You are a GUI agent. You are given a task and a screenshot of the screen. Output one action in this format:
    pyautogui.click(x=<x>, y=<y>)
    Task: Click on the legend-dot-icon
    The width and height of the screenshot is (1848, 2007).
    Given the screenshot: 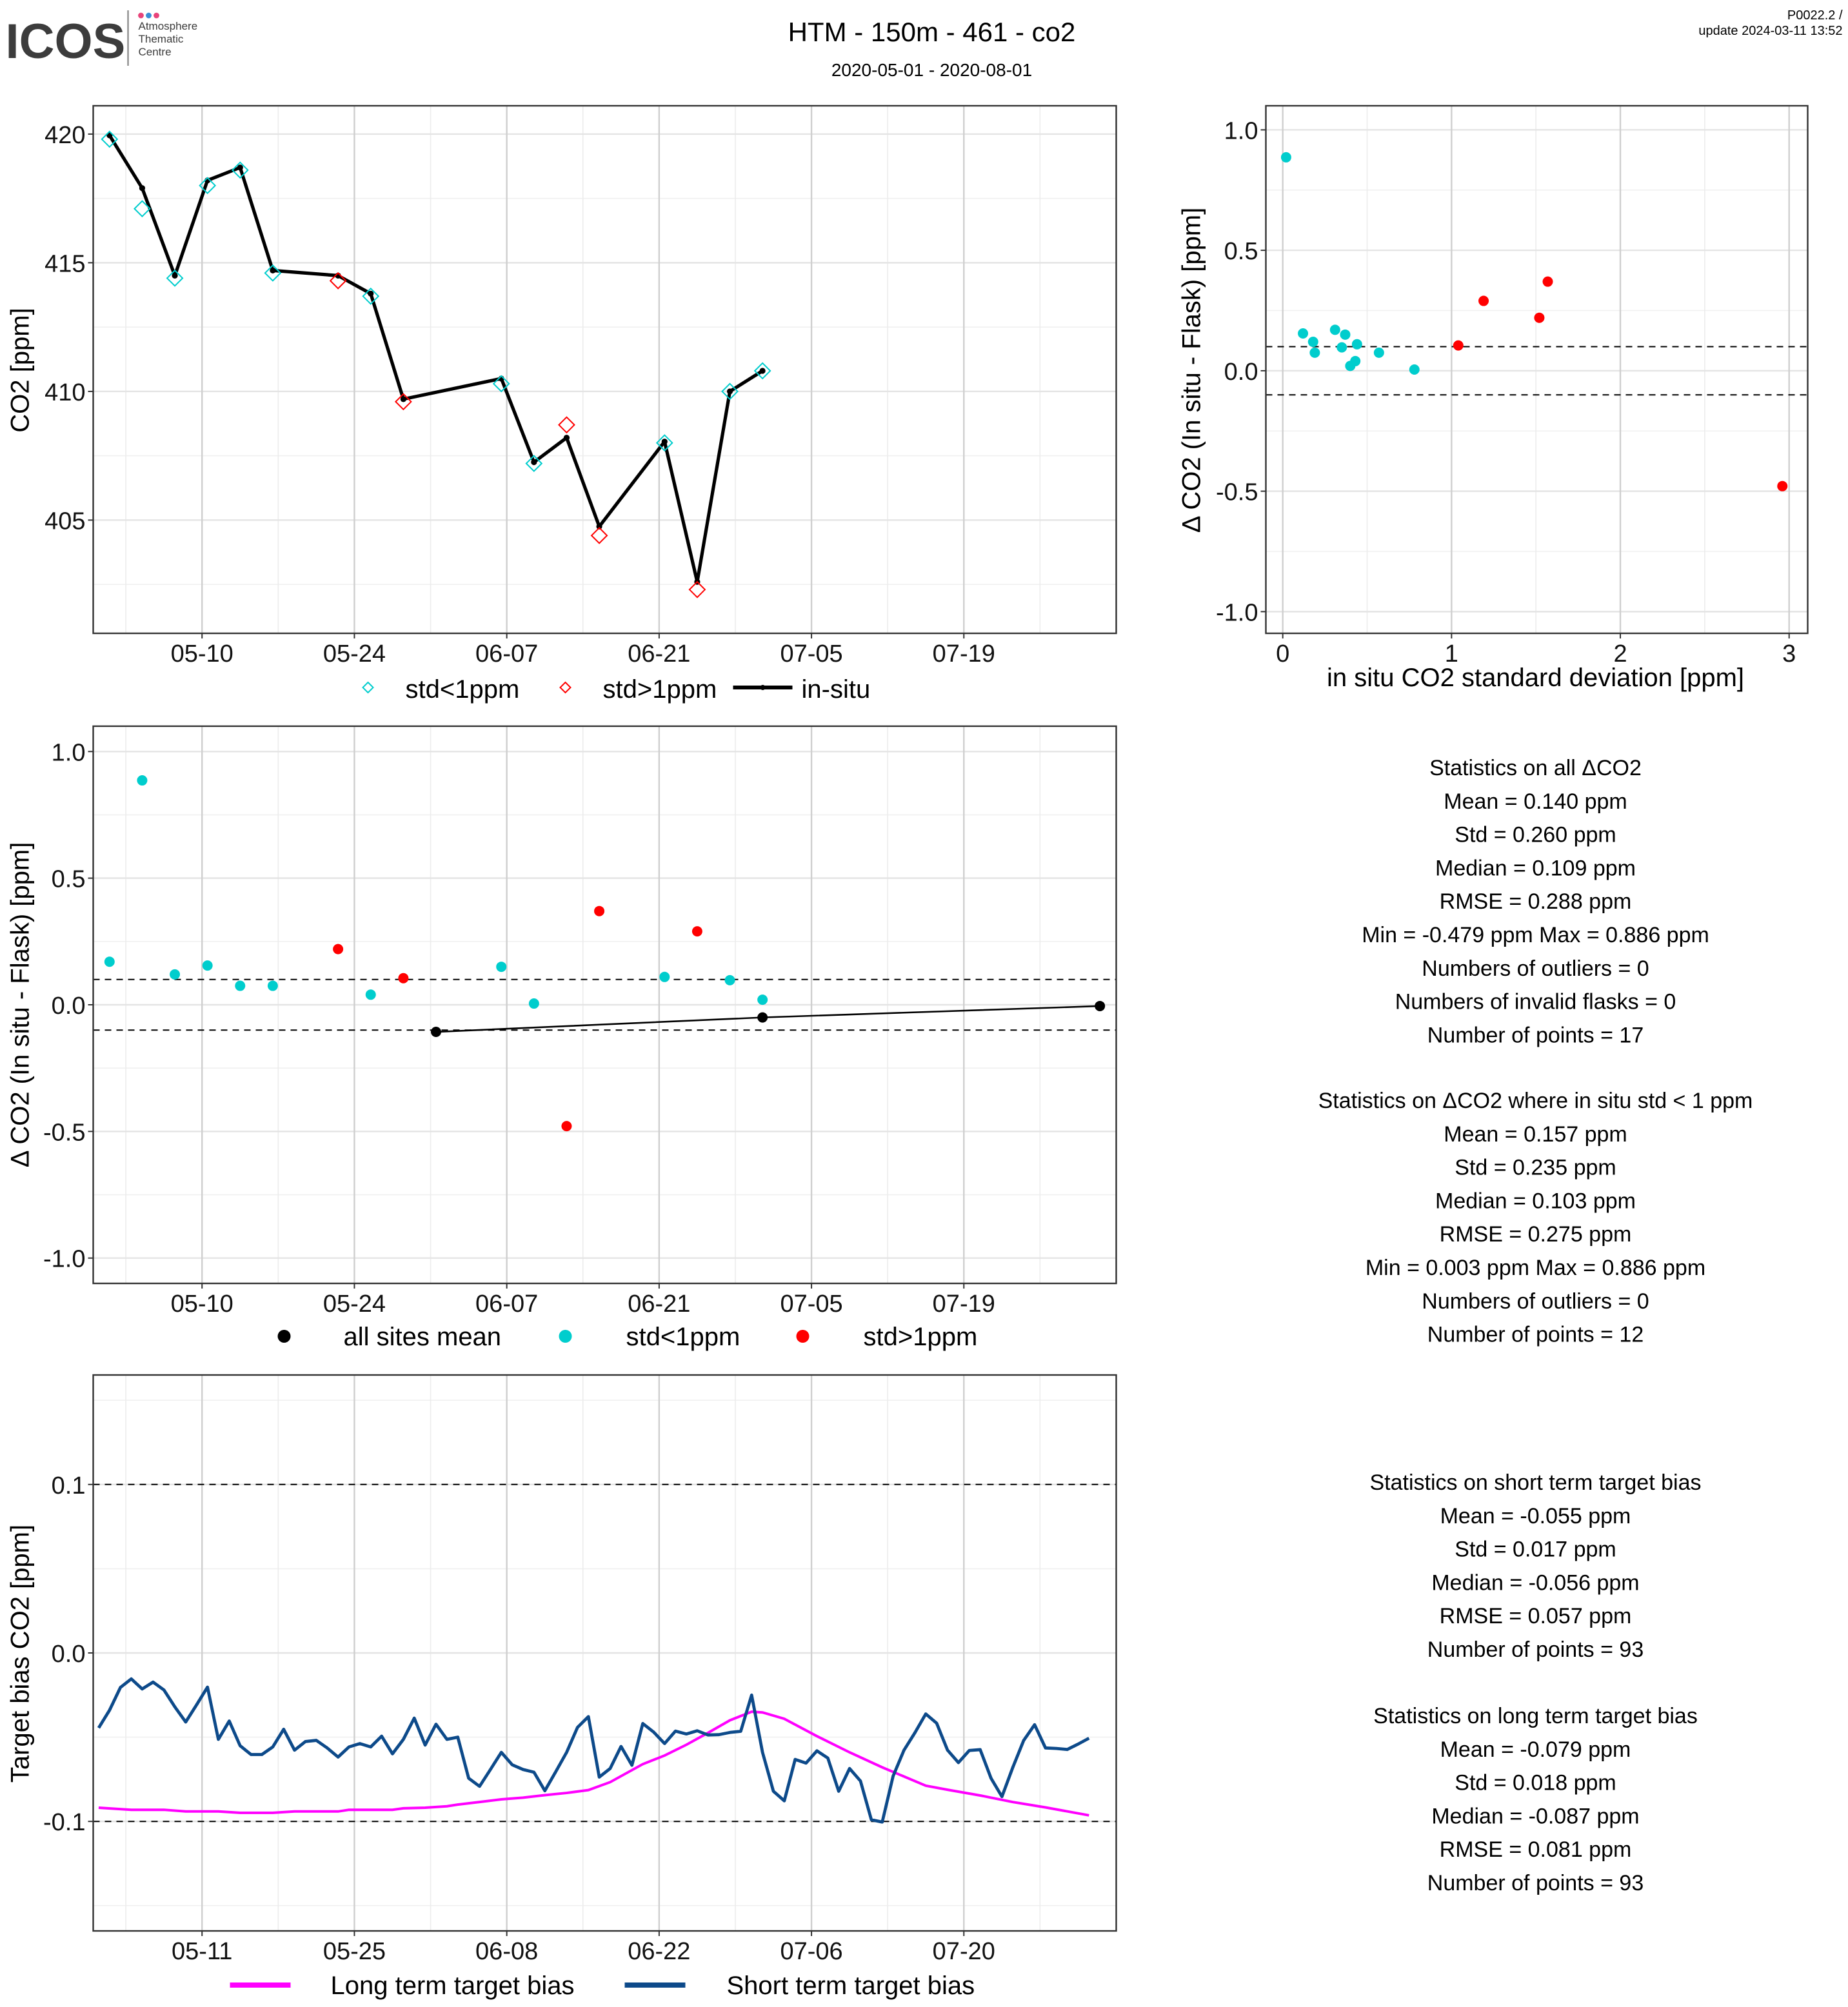 What is the action you would take?
    pyautogui.click(x=803, y=1336)
    